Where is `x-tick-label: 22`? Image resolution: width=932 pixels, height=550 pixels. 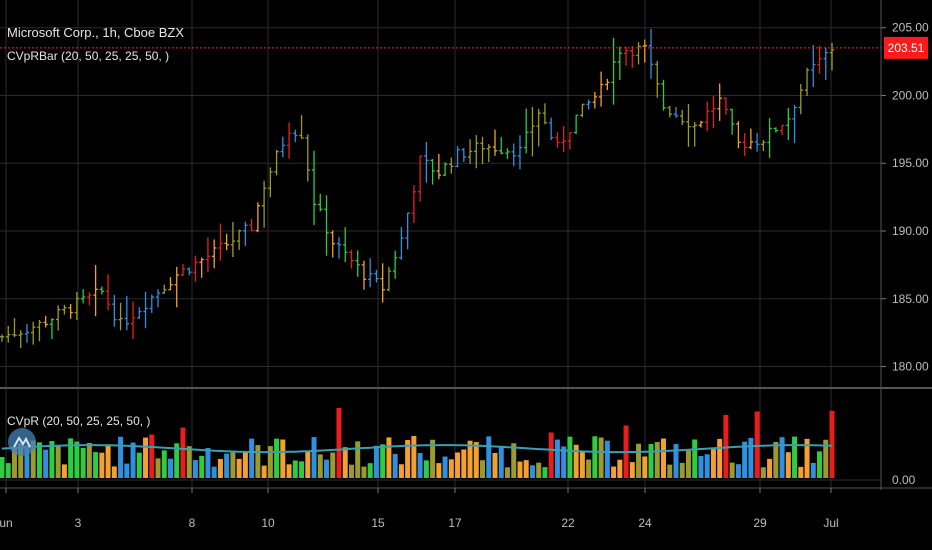
x-tick-label: 22 is located at coordinates (568, 523).